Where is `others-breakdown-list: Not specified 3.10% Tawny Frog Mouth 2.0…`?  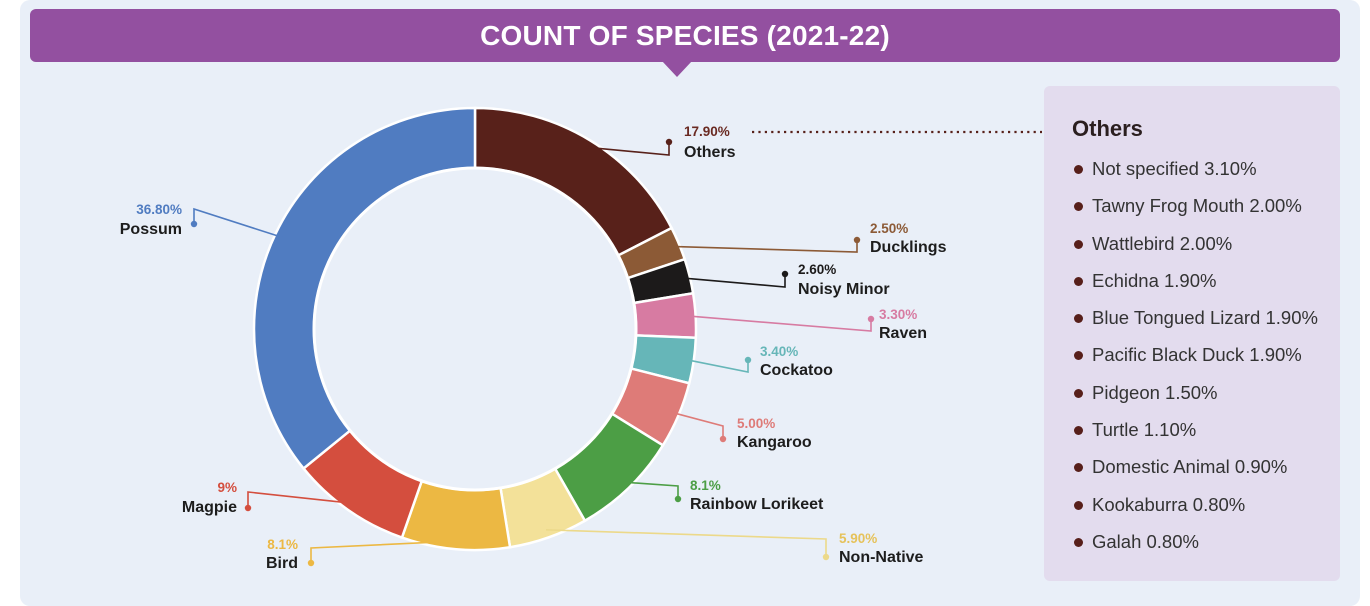
others-breakdown-list: Not specified 3.10% Tawny Frog Mouth 2.0… is located at coordinates (1196, 359).